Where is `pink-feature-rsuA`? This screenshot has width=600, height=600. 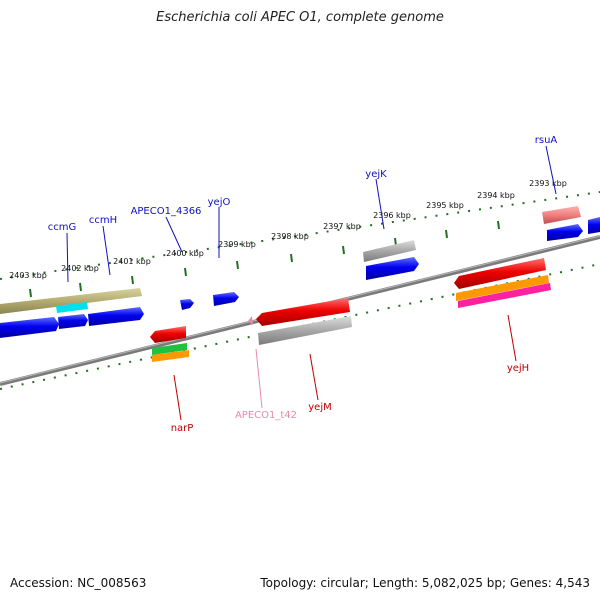
pink-feature-rsuA is located at coordinates (561, 215).